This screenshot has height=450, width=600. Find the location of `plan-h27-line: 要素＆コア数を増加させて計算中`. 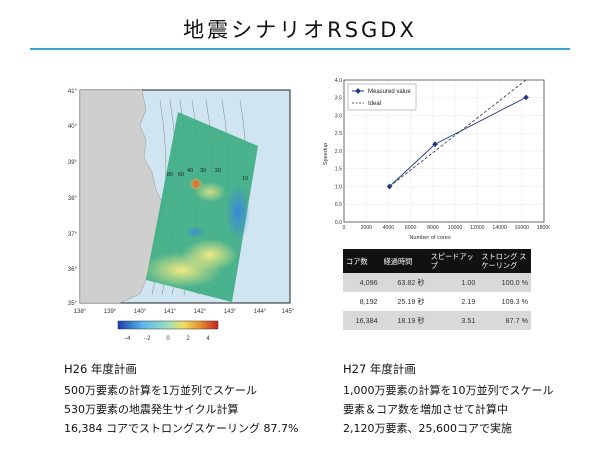

plan-h27-line: 要素＆コア数を増加させて計算中 is located at coordinates (448, 409).